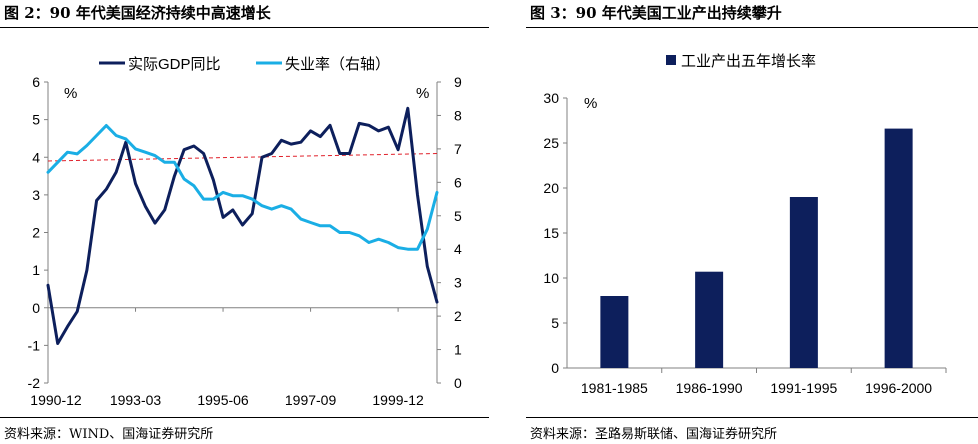 Image resolution: width=978 pixels, height=444 pixels. I want to click on left-y-tick-label: 2, so click(36, 233).